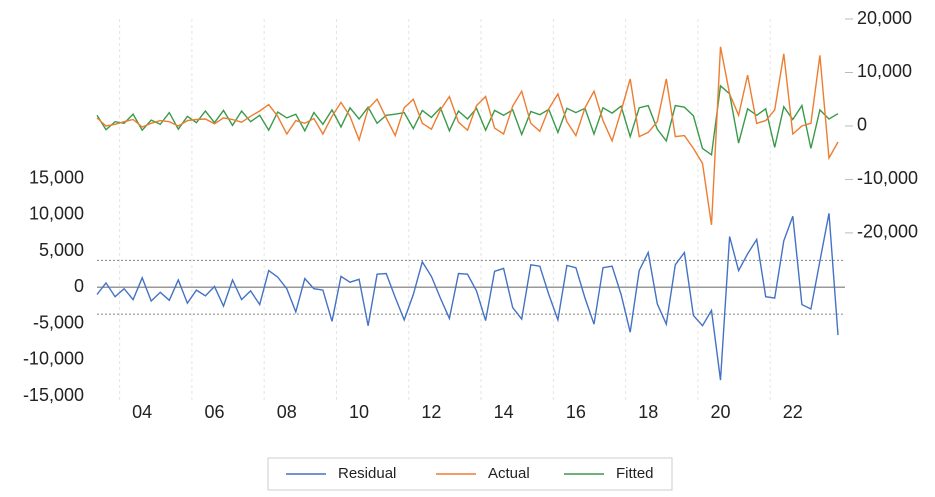 Image resolution: width=935 pixels, height=497 pixels. I want to click on y2-tick-label: 20,000, so click(884, 18).